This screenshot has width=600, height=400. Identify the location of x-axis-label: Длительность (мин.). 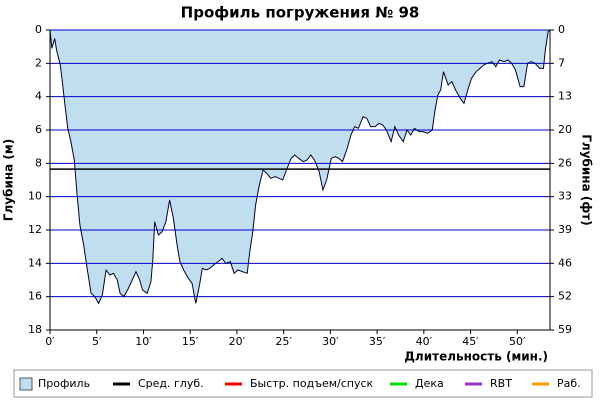
(476, 357).